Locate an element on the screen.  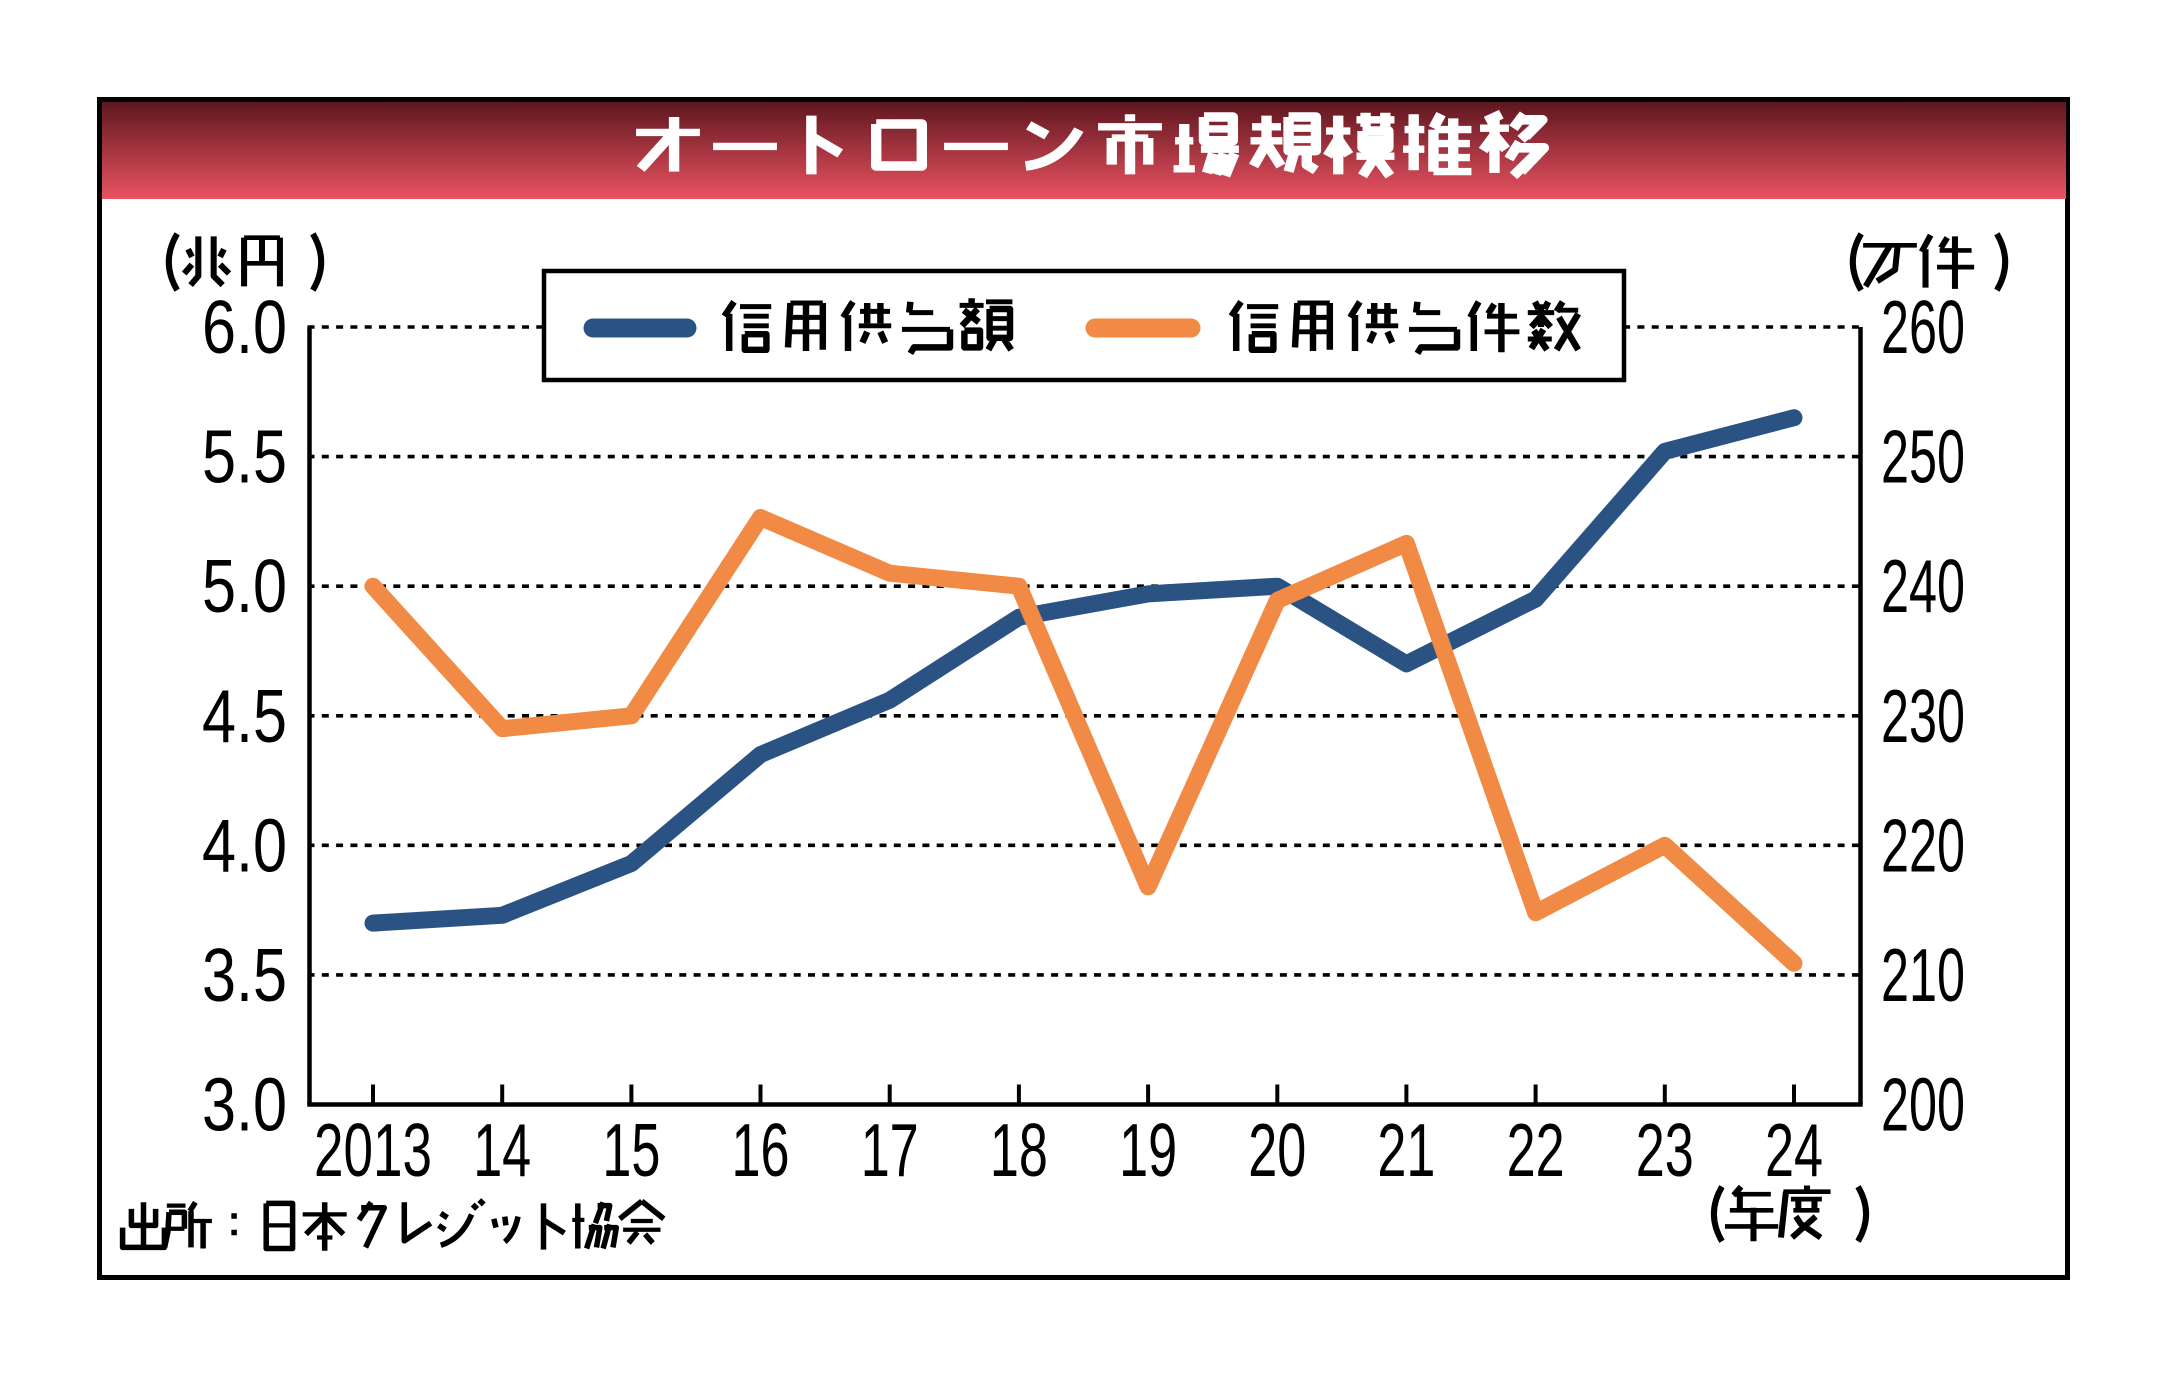
svg-text: 210 is located at coordinates (1923, 975).